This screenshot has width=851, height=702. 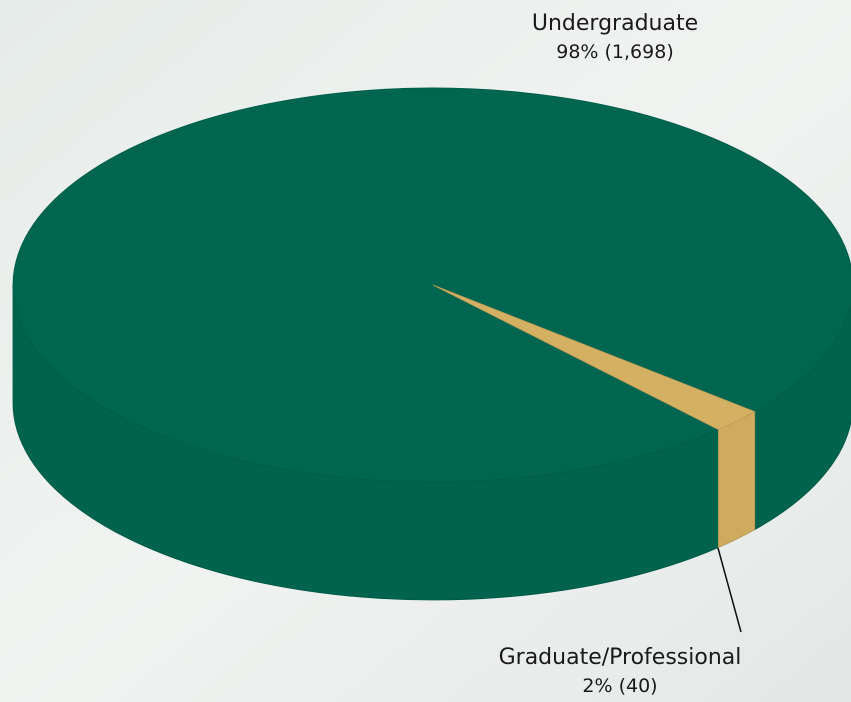 I want to click on slice-side, so click(x=736, y=479).